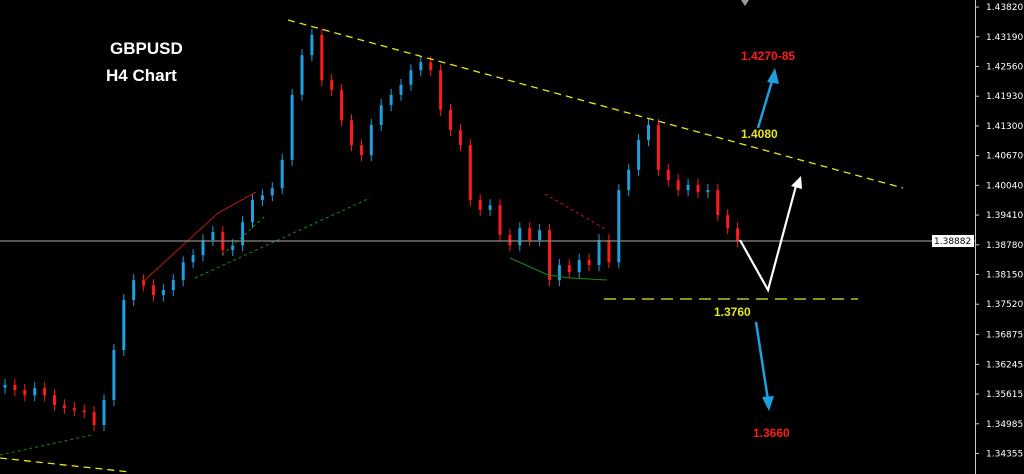 The height and width of the screenshot is (474, 1024). I want to click on y-tick-label: 1.34355, so click(1004, 454).